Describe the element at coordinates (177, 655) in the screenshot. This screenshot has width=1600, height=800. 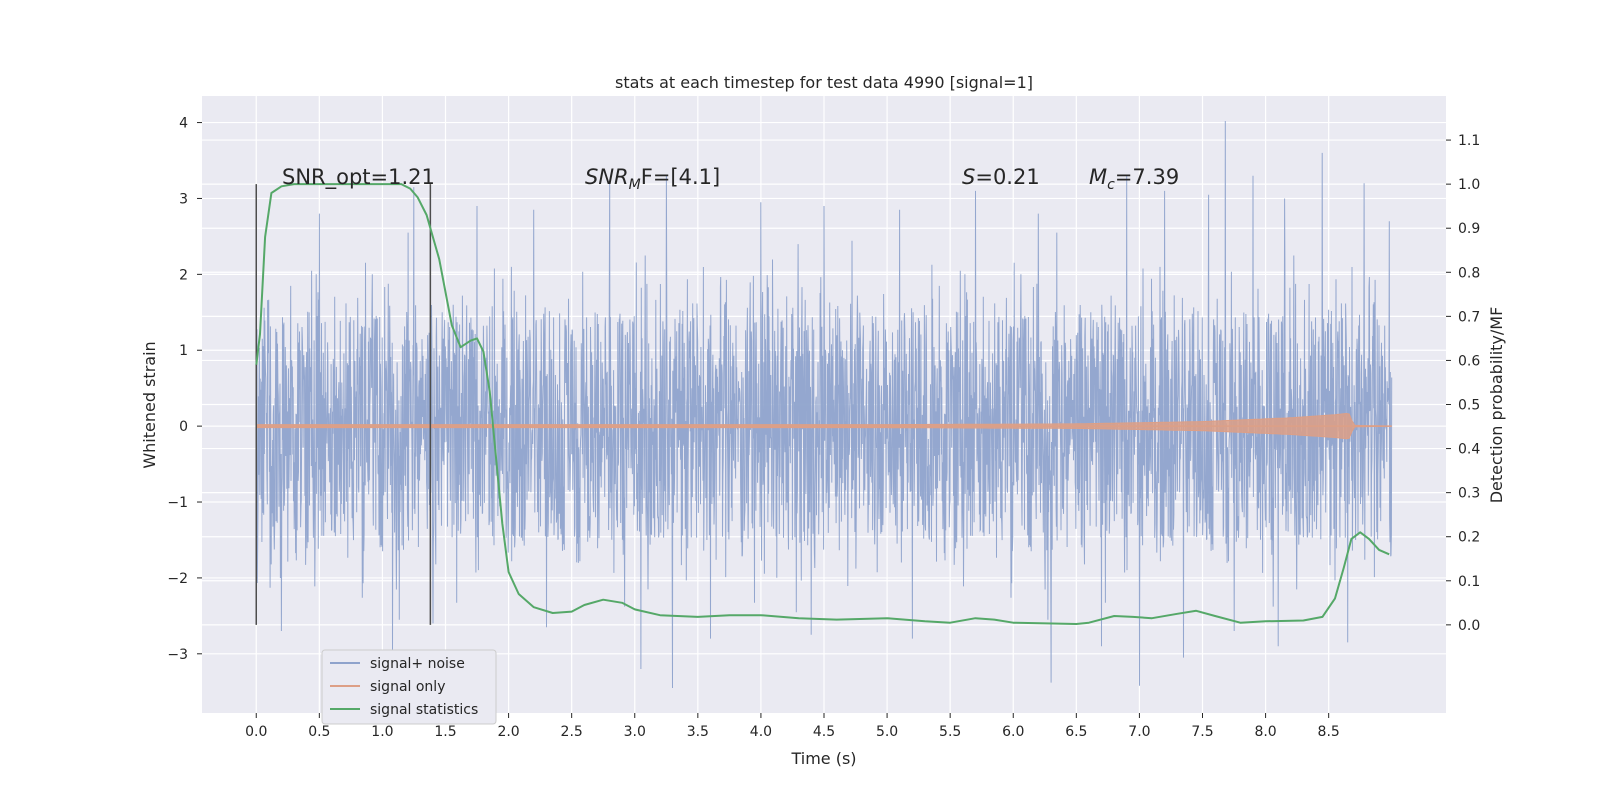
I see `y-left-tick-label: −3` at that location.